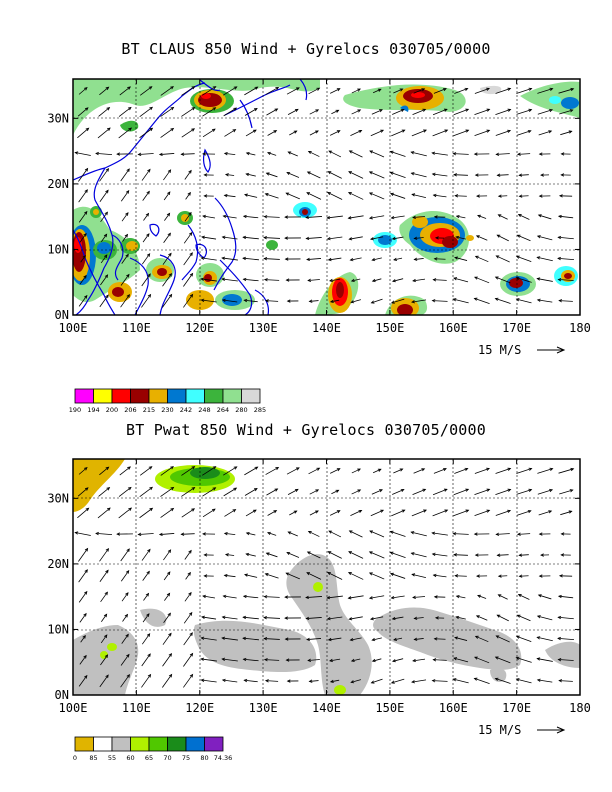 This screenshot has width=612, height=792. I want to click on panel1-wind-reference-label: 15 M/S, so click(499, 350).